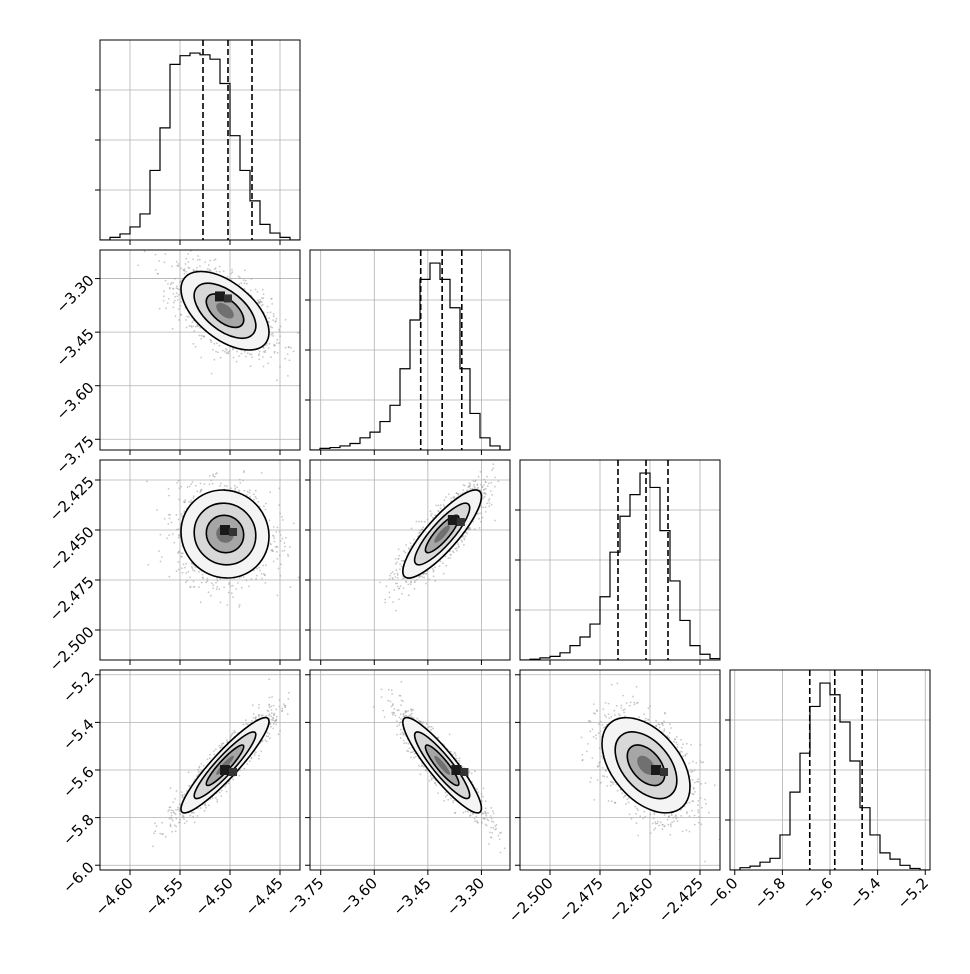  Describe the element at coordinates (410, 356) in the screenshot. I see `histogram-step` at that location.